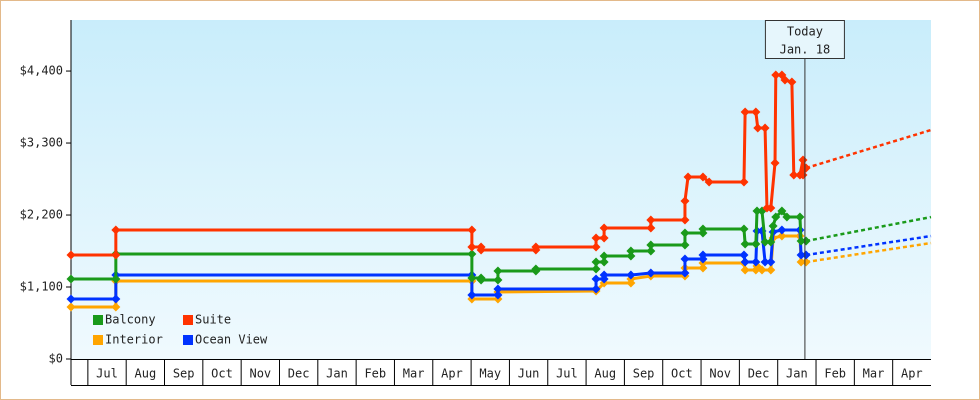  What do you see at coordinates (130, 320) in the screenshot?
I see `legend-label: Balcony` at bounding box center [130, 320].